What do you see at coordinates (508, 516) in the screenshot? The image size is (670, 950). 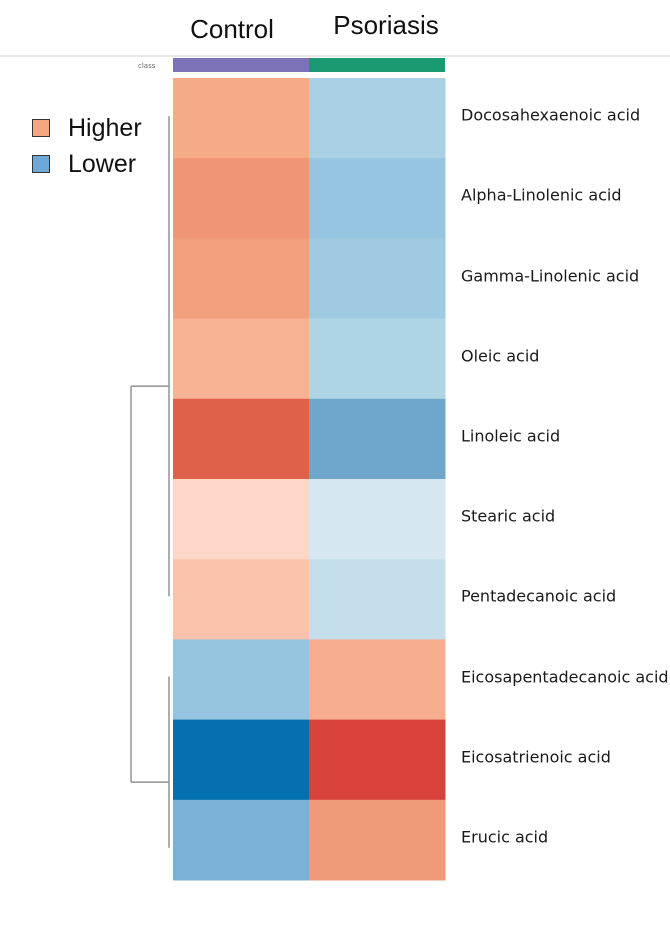 I see `row-label: Stearic acid` at bounding box center [508, 516].